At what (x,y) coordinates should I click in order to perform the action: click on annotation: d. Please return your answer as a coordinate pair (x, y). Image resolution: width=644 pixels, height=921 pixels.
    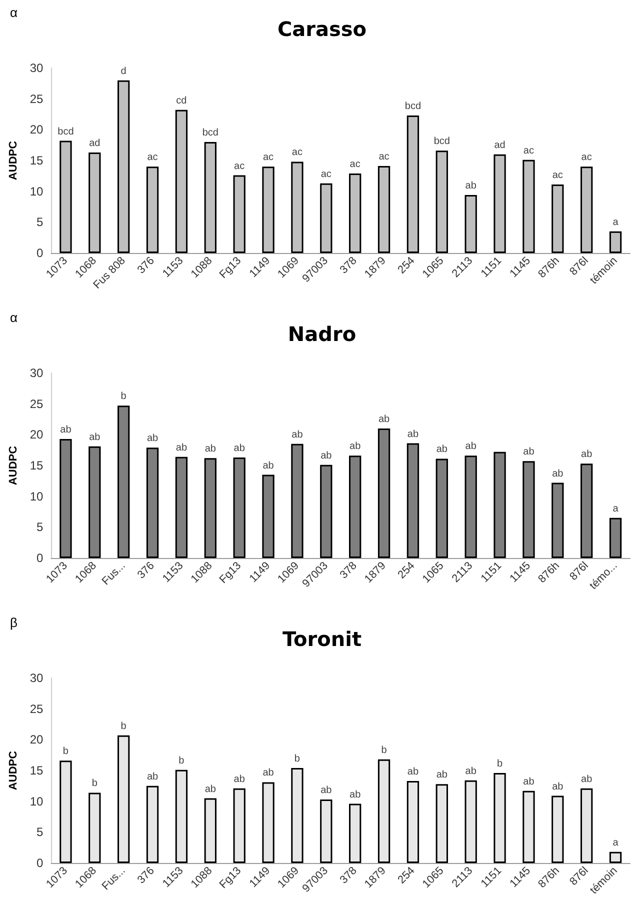
    Looking at the image, I should click on (123, 71).